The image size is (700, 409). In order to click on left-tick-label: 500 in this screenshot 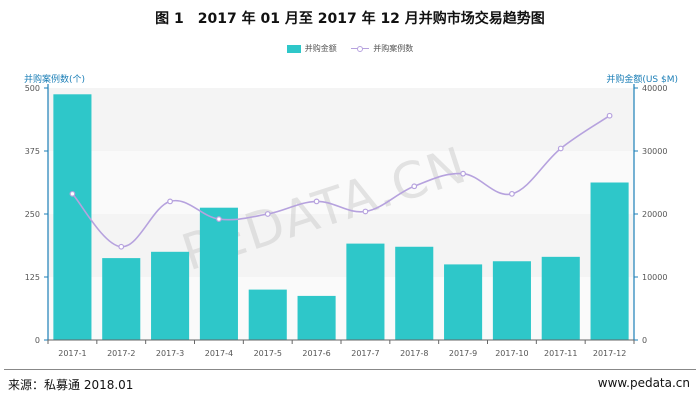, I will do `click(32, 88)`.